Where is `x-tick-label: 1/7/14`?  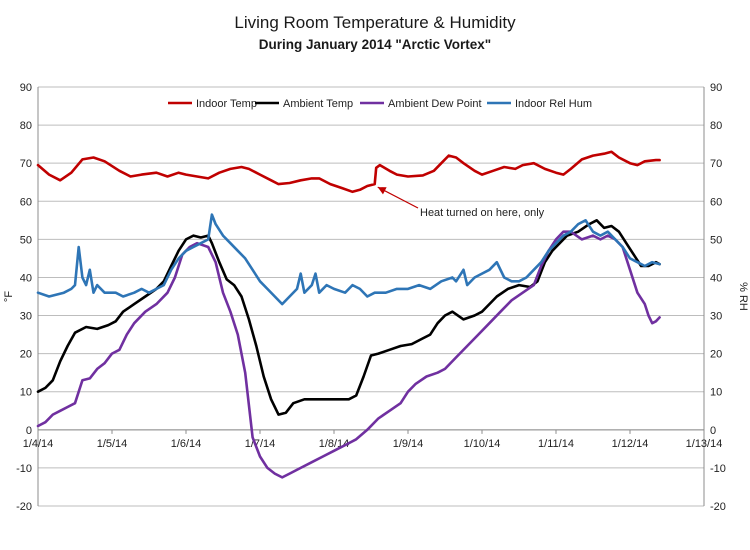
x-tick-label: 1/7/14 is located at coordinates (260, 444).